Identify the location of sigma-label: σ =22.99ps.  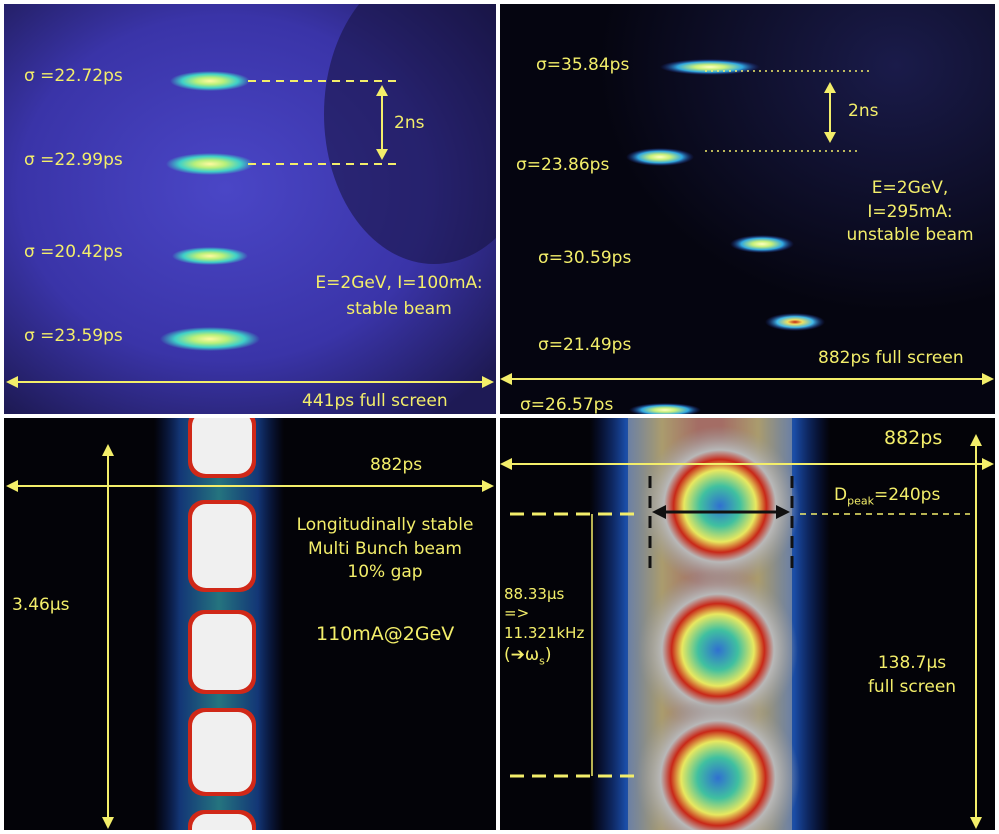
(73, 160).